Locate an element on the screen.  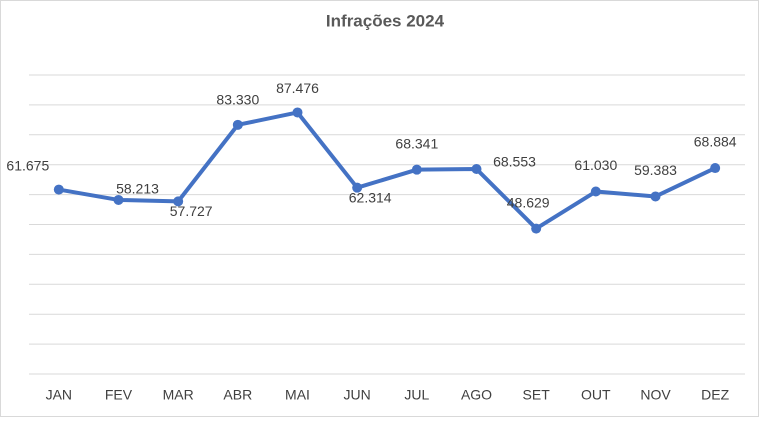
data-label: 62.314 is located at coordinates (370, 197).